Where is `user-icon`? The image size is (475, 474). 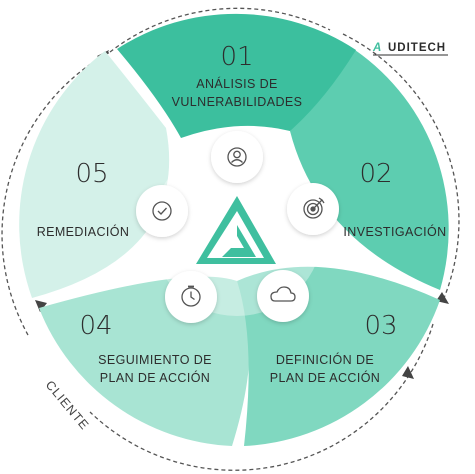
user-icon is located at coordinates (237, 157).